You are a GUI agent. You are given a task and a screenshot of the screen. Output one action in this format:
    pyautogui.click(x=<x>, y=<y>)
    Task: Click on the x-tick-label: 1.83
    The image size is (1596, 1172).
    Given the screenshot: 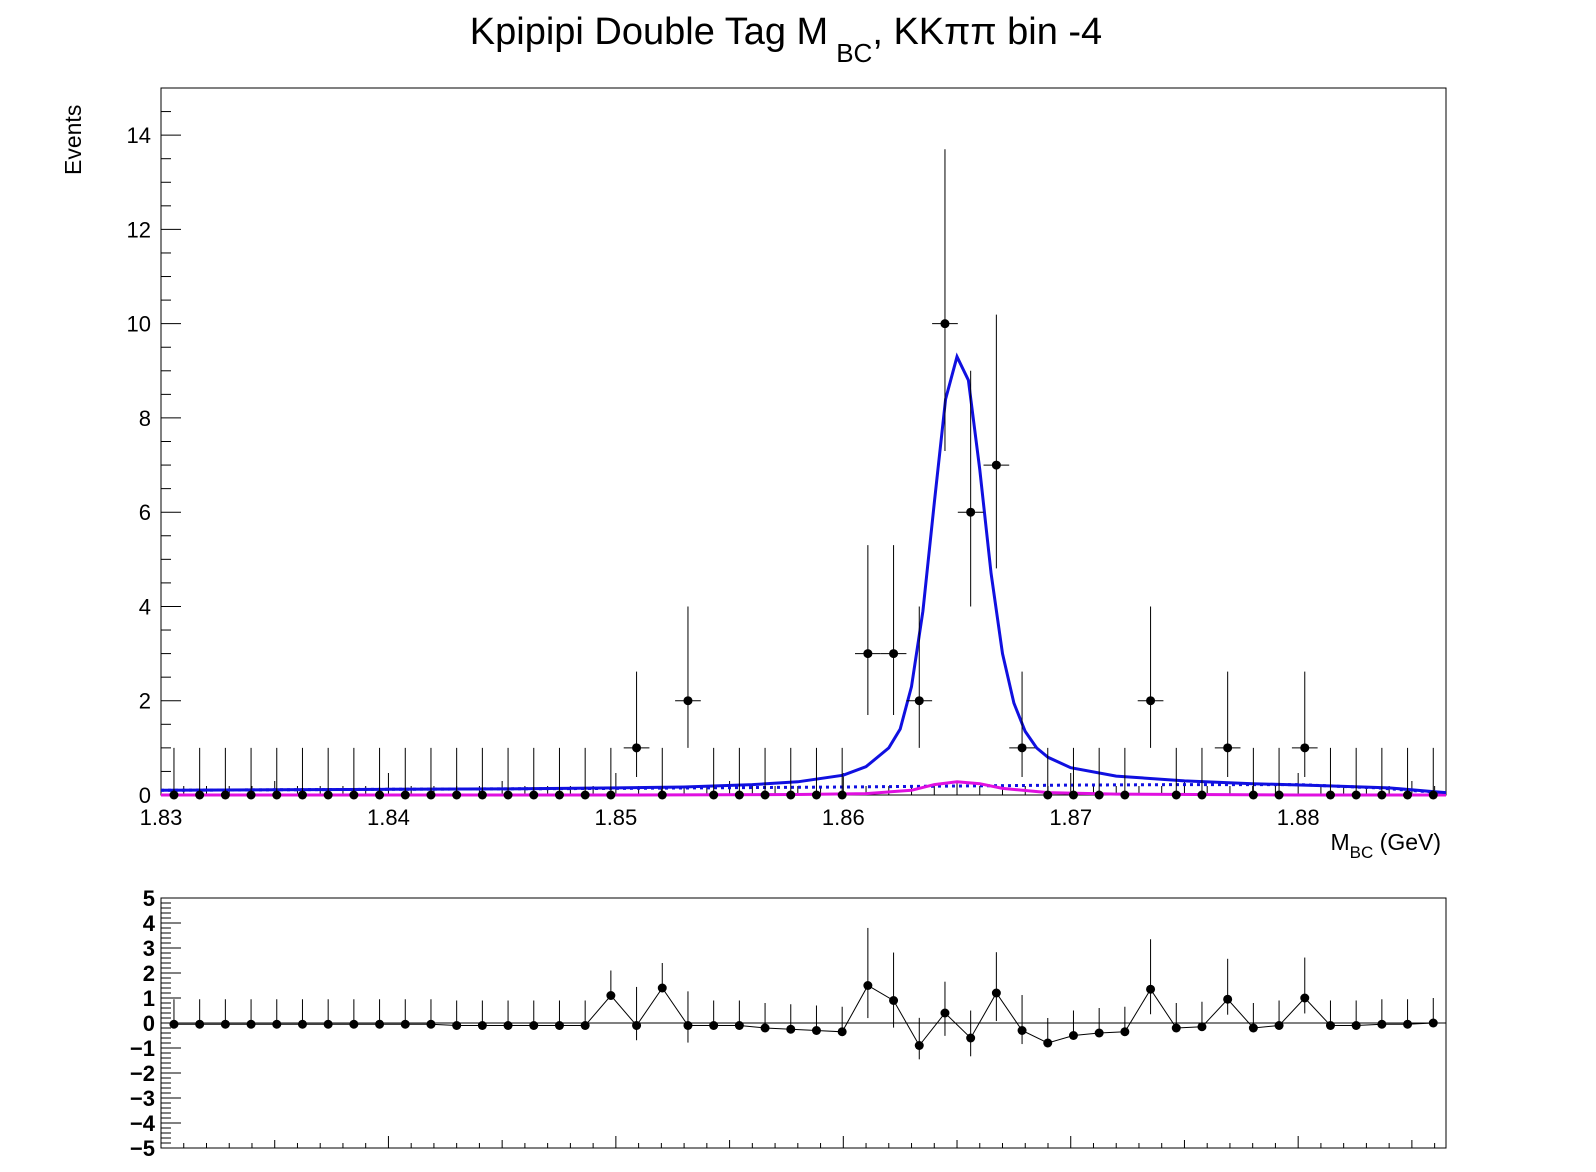 What is the action you would take?
    pyautogui.click(x=161, y=817)
    